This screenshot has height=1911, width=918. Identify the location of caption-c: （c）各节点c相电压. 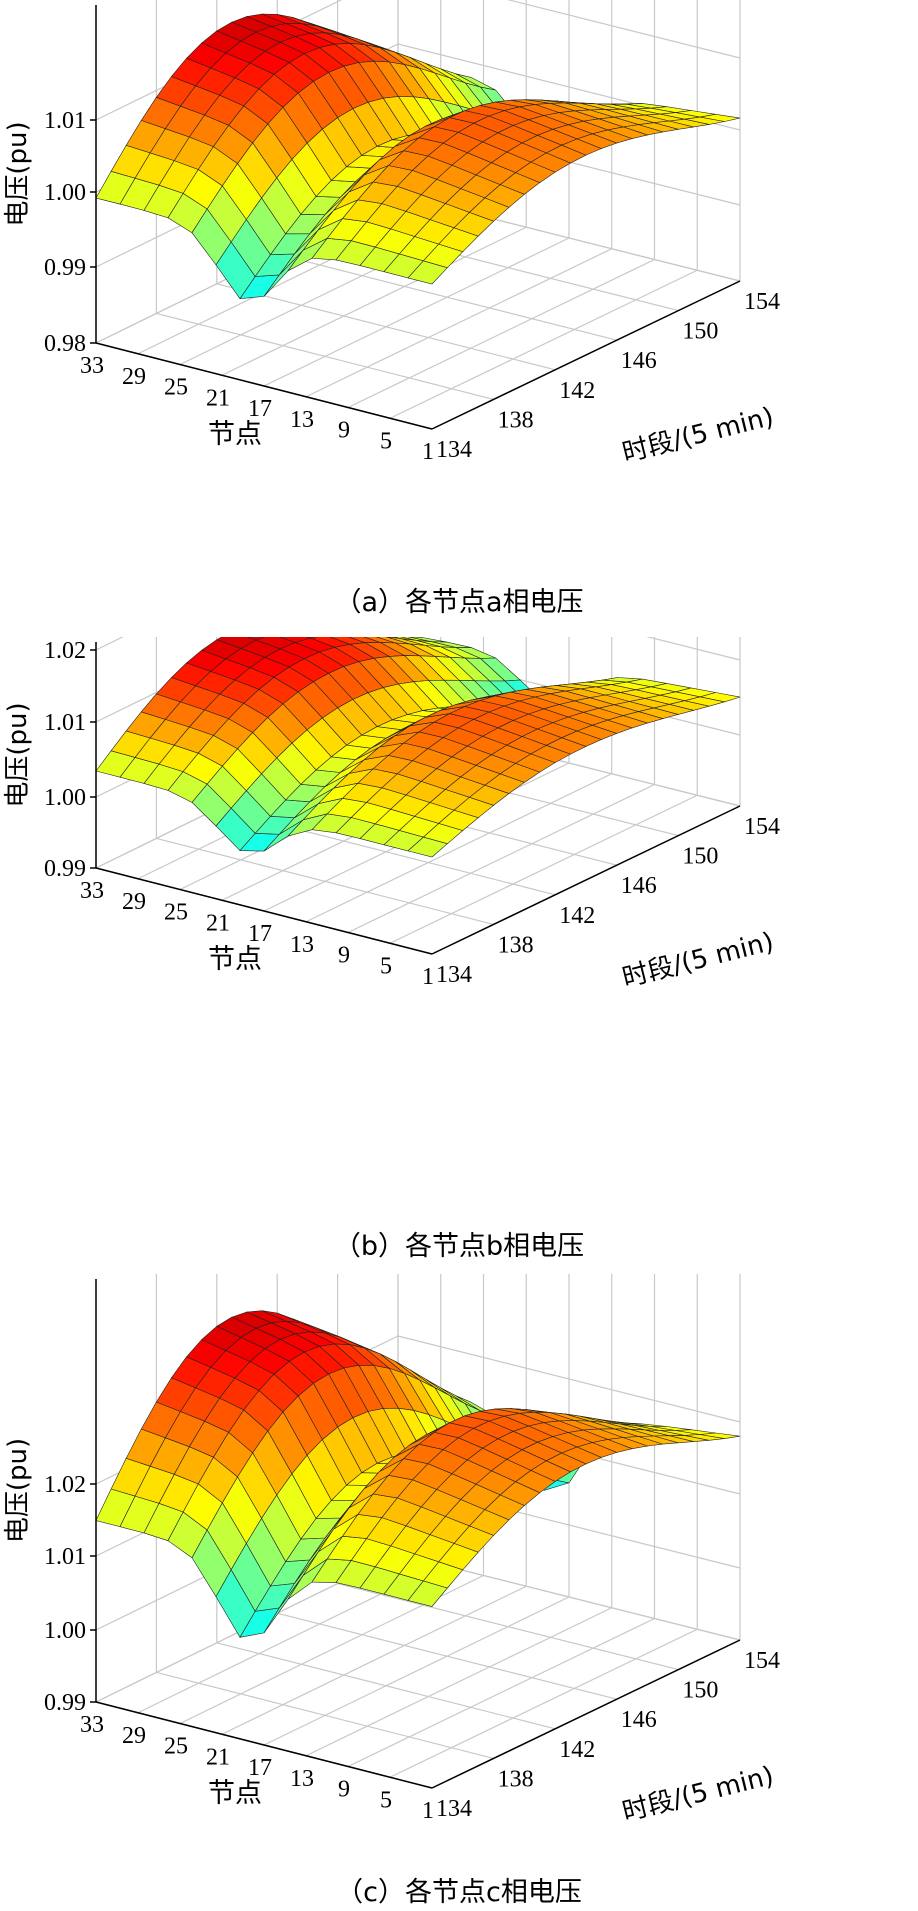
(459, 1892).